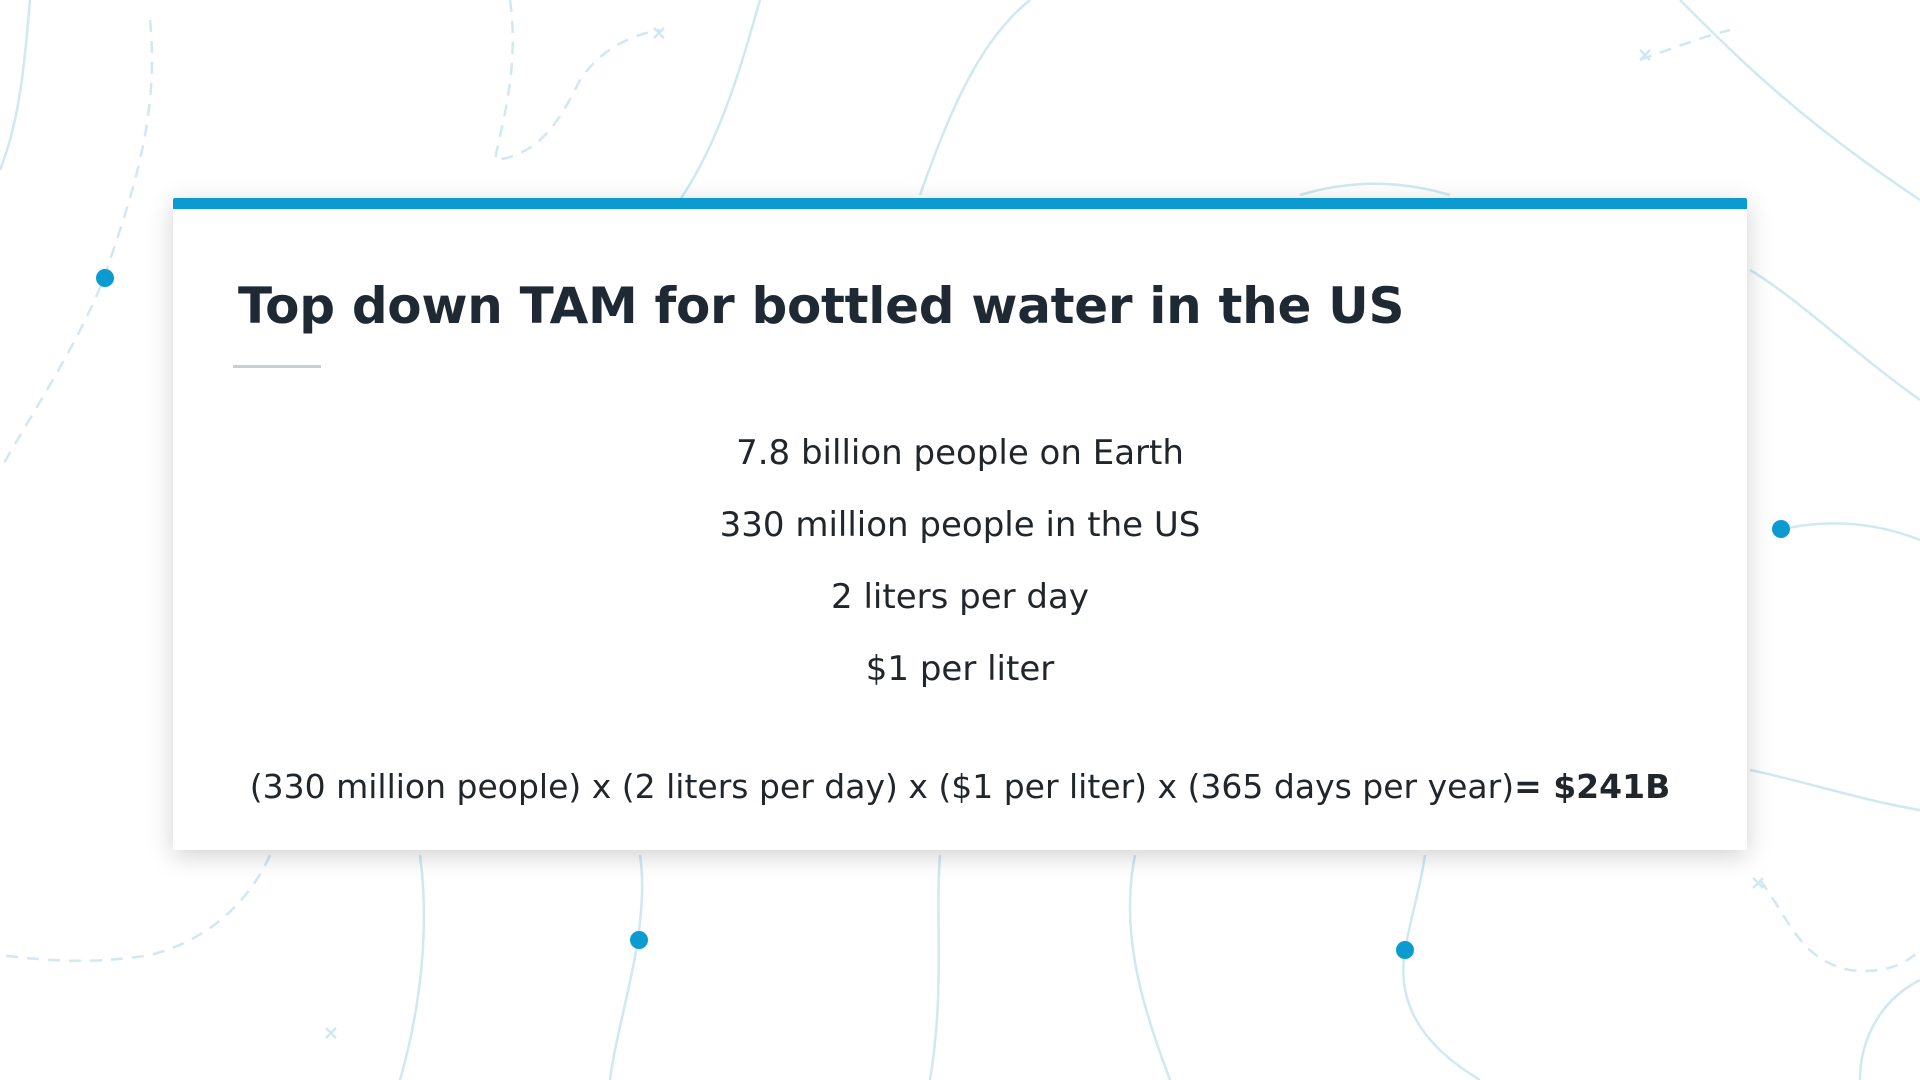 Image resolution: width=1920 pixels, height=1080 pixels. Describe the element at coordinates (960, 669) in the screenshot. I see `fact-item: $1 per liter` at that location.